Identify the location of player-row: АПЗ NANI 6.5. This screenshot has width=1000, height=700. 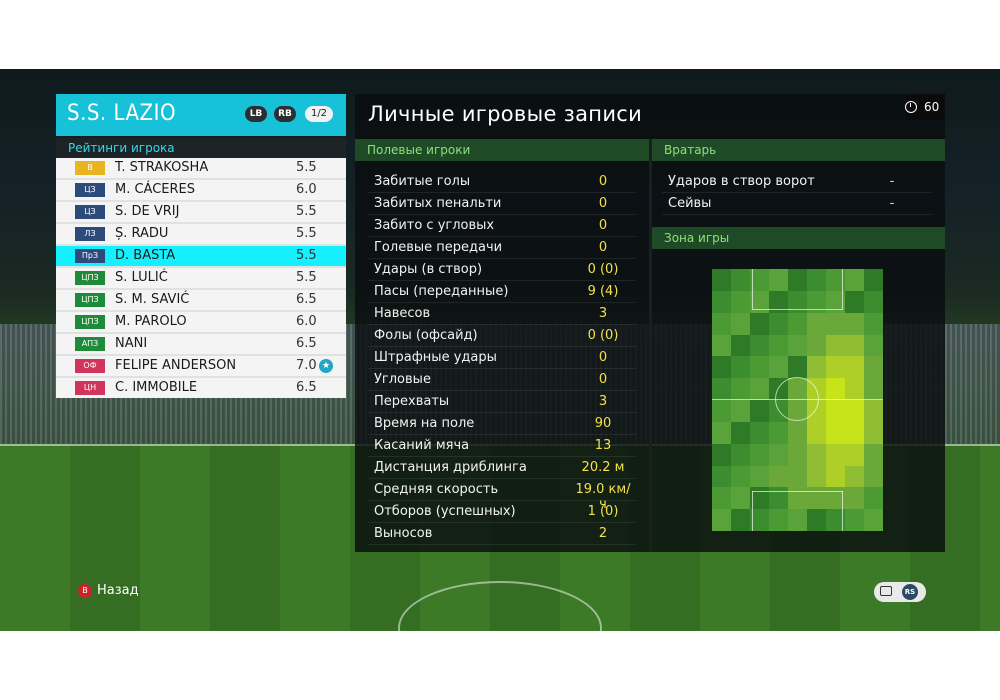
(201, 344).